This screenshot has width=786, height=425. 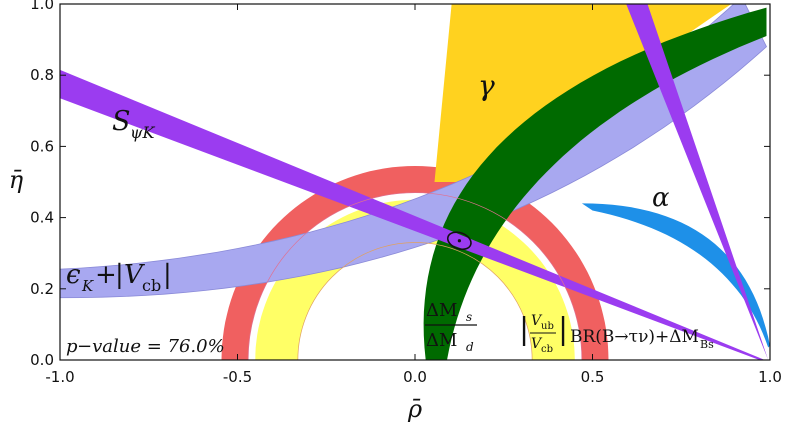 I want to click on p-value-label: p −value = 76.0%, so click(x=145, y=346).